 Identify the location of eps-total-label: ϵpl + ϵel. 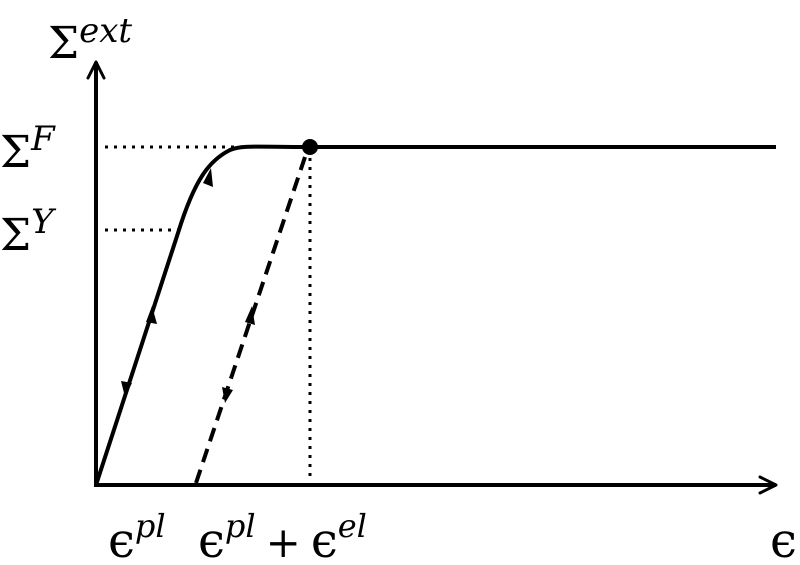
(282, 536).